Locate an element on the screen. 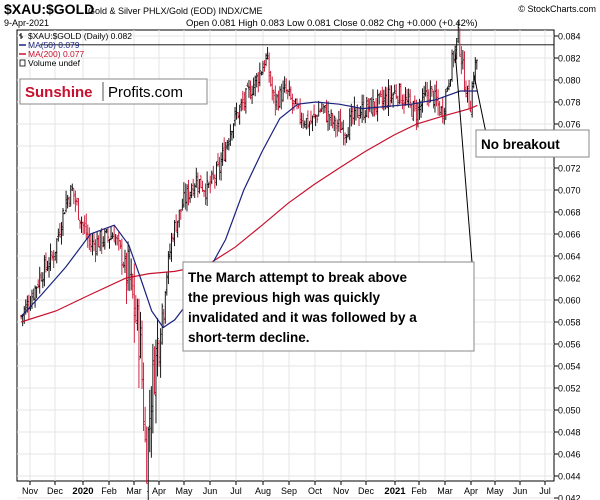 This screenshot has height=500, width=600. svg-text: Profits.com is located at coordinates (145, 92).